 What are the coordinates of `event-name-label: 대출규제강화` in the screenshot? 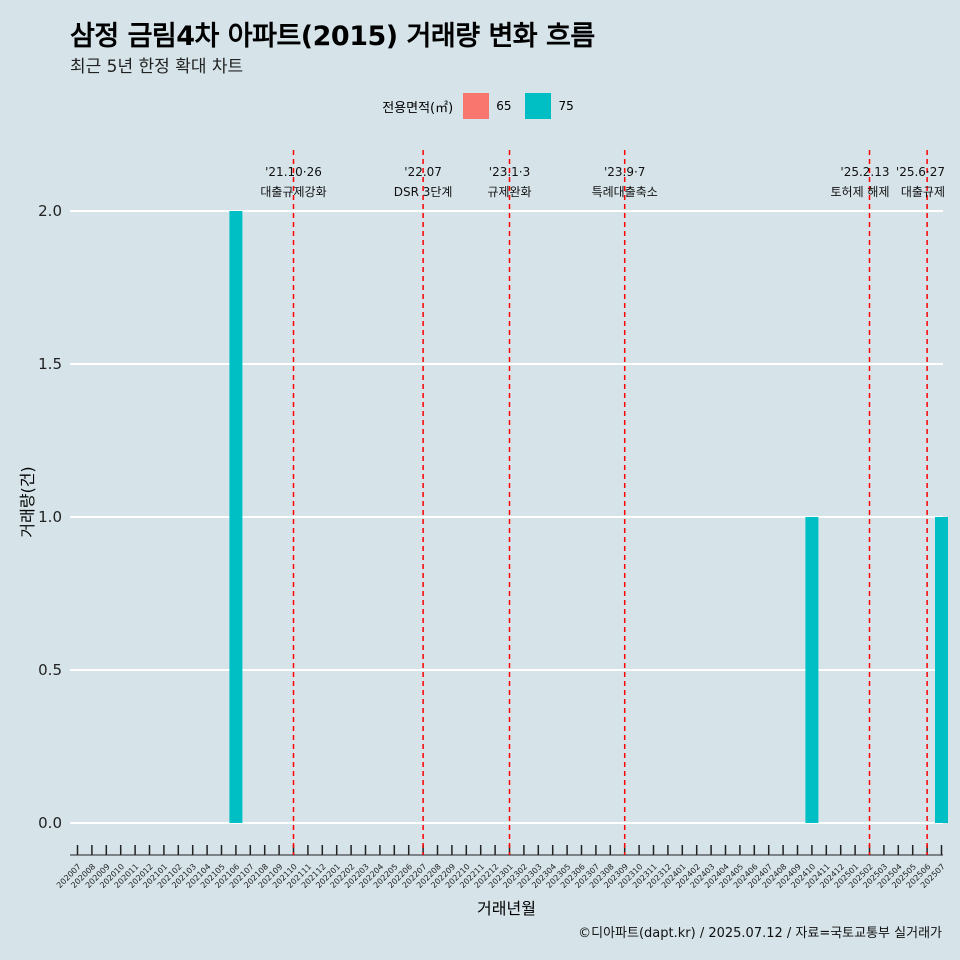 It's located at (293, 192).